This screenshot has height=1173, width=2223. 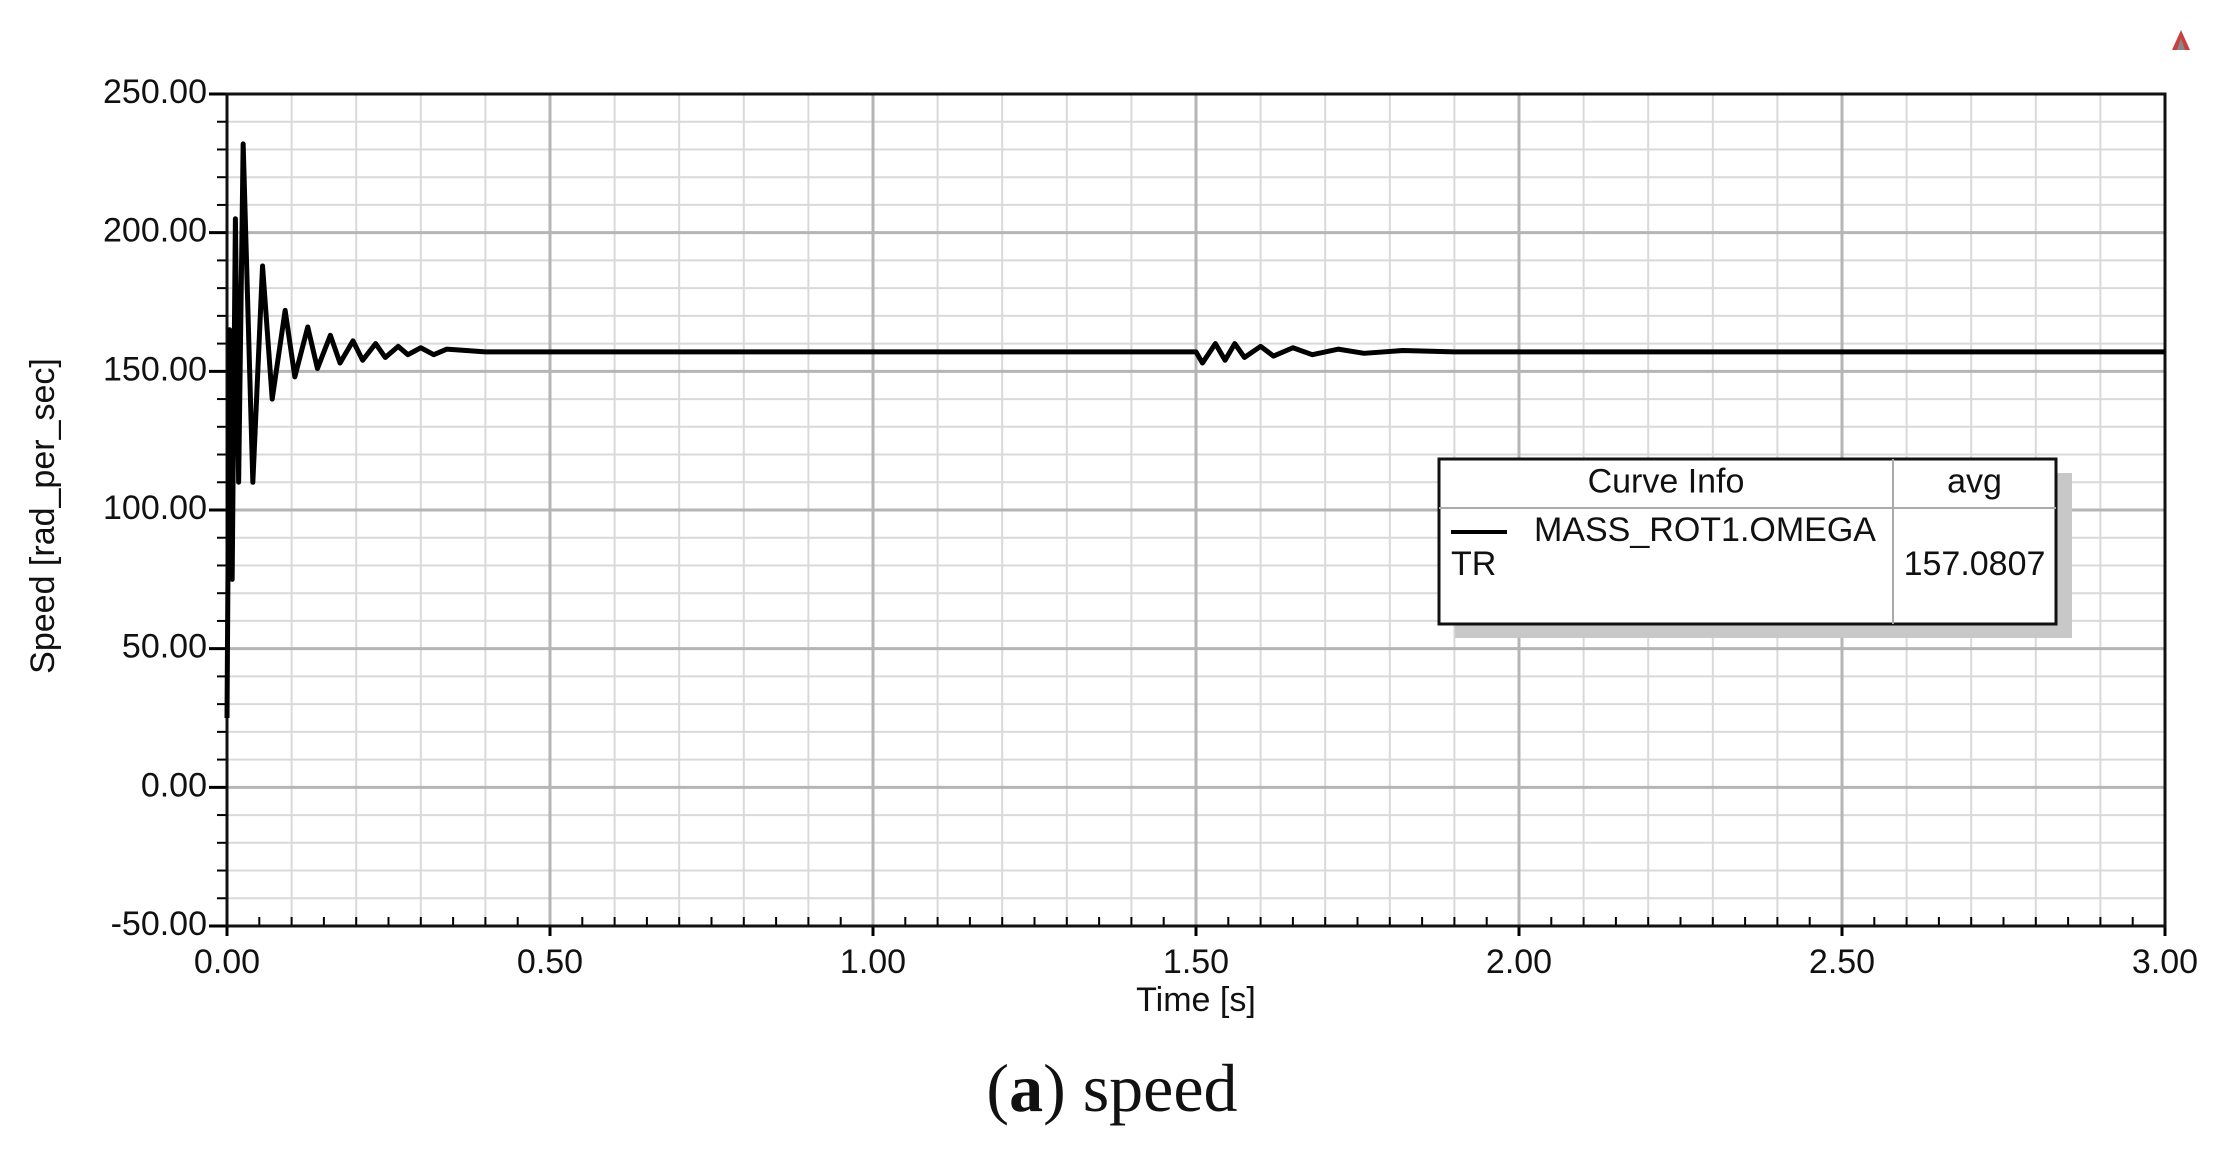 What do you see at coordinates (1519, 962) in the screenshot?
I see `x-tick-label: 2.00` at bounding box center [1519, 962].